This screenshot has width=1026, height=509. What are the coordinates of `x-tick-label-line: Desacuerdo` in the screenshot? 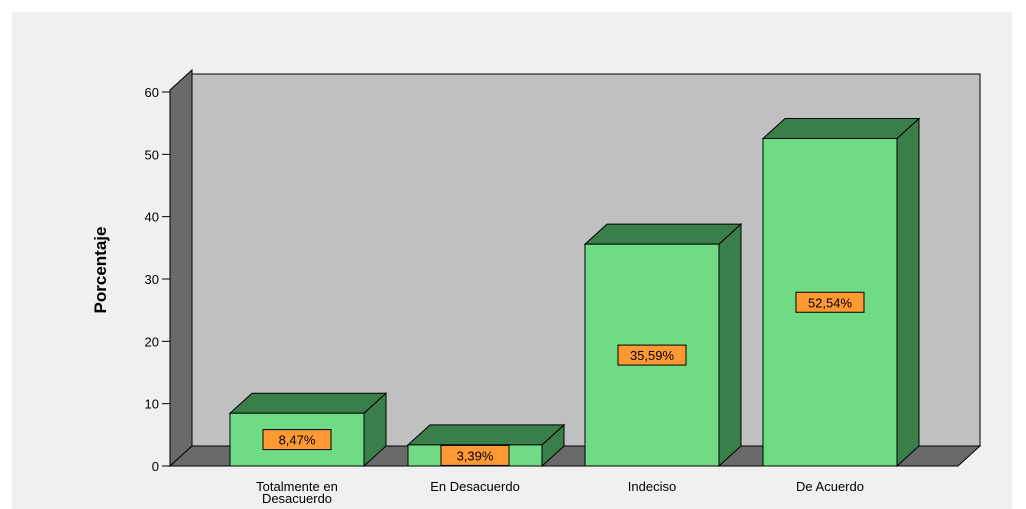 It's located at (297, 498).